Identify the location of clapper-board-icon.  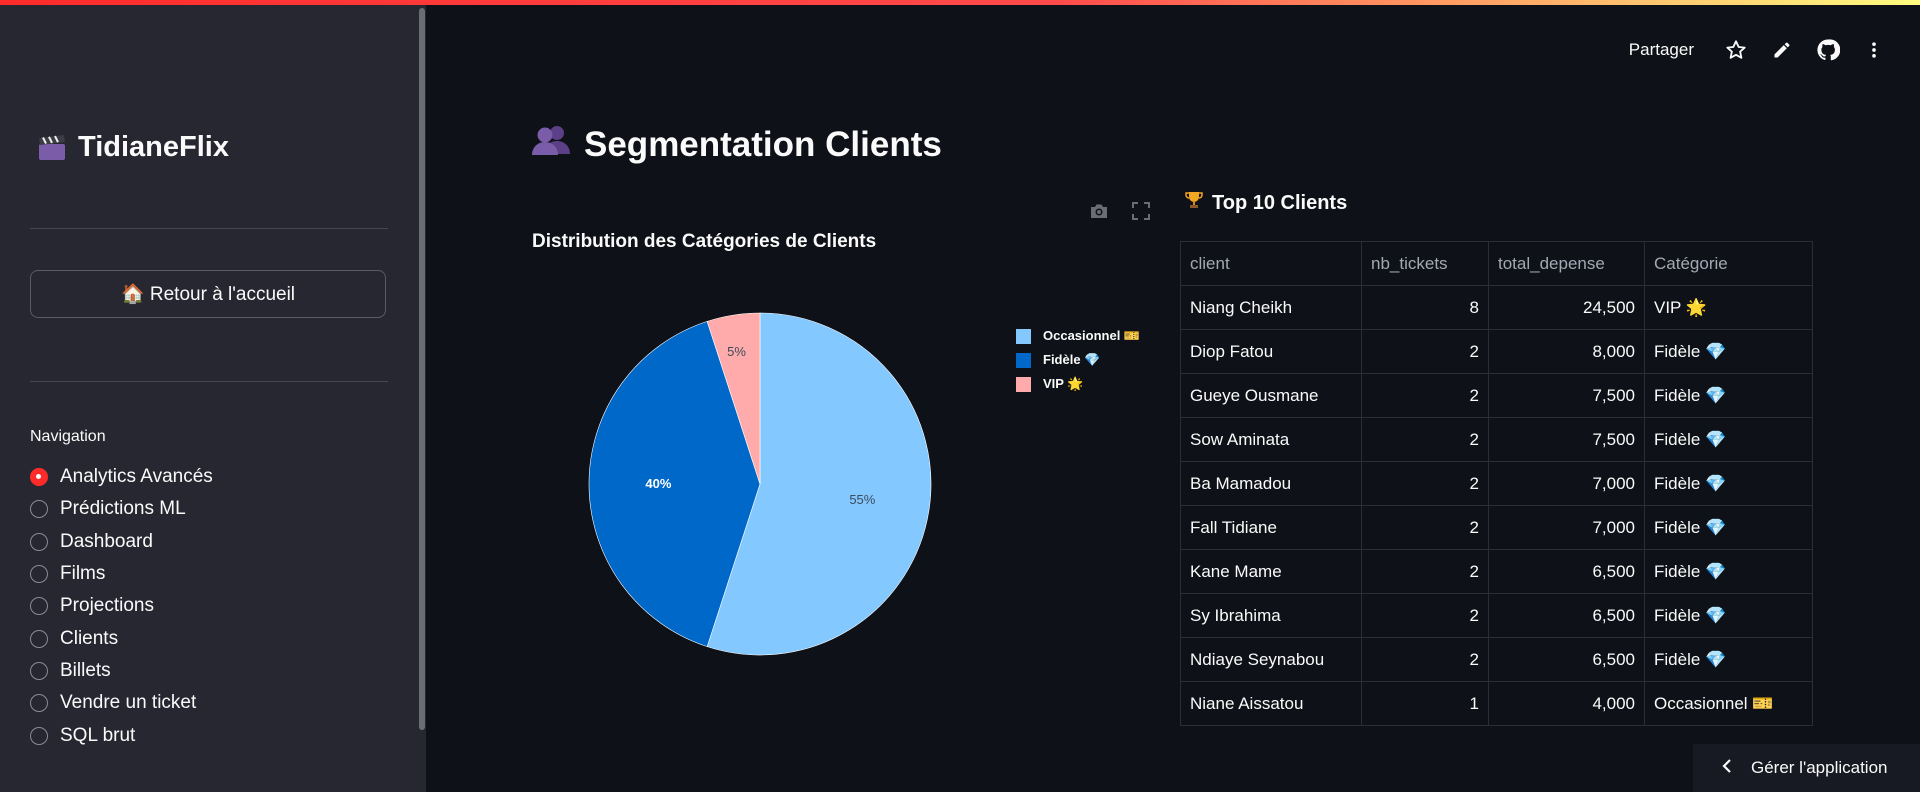
(52, 147).